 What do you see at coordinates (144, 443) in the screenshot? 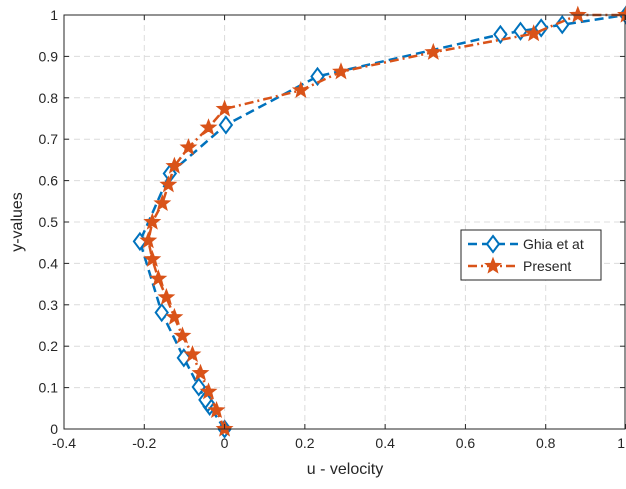
I see `x-tick-label: -0.2` at bounding box center [144, 443].